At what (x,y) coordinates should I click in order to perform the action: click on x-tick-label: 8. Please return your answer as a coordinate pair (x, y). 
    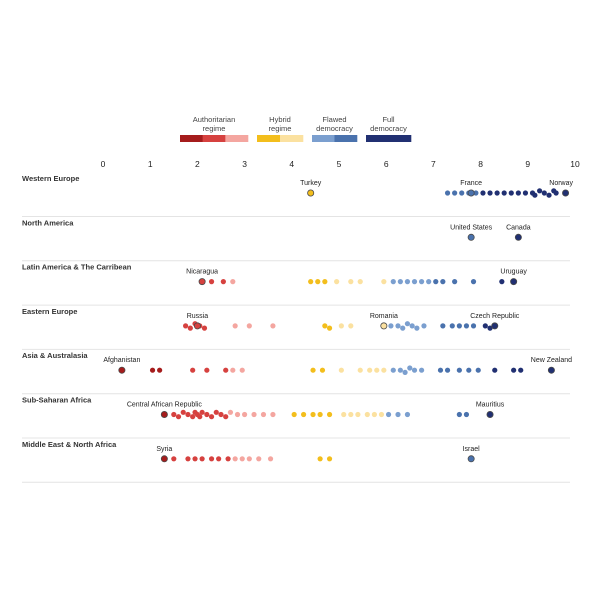
    Looking at the image, I should click on (480, 164).